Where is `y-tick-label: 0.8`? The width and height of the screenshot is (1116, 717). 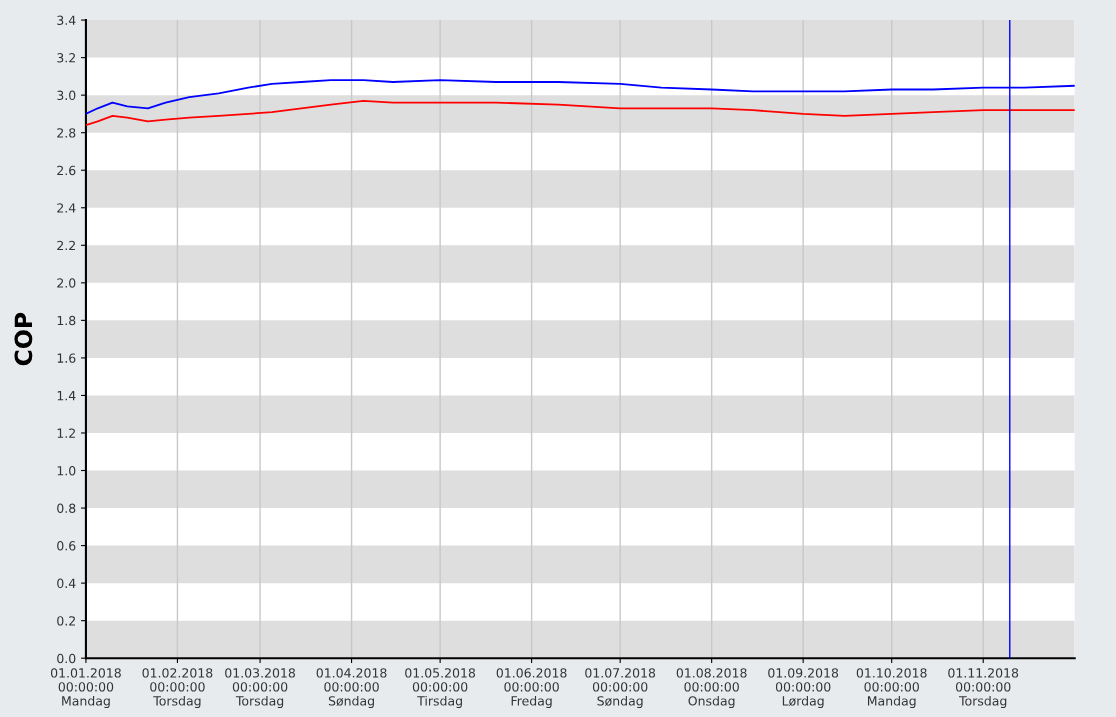 y-tick-label: 0.8 is located at coordinates (66, 508).